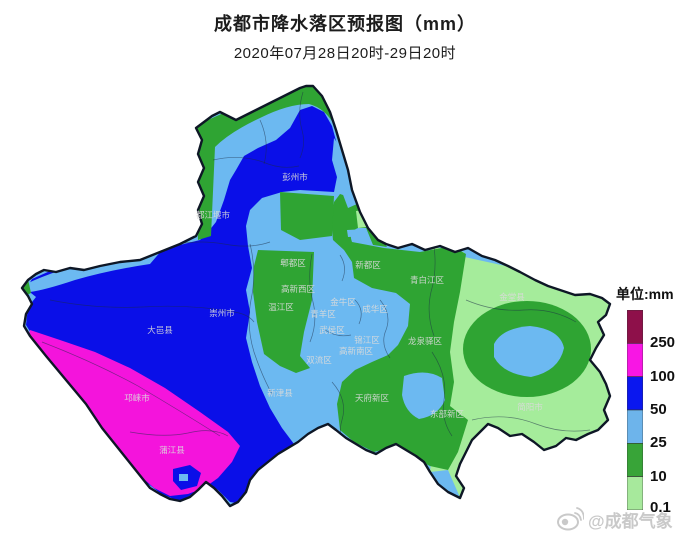 The image size is (690, 539). Describe the element at coordinates (645, 294) in the screenshot. I see `legend-title: 单位:mm` at that location.